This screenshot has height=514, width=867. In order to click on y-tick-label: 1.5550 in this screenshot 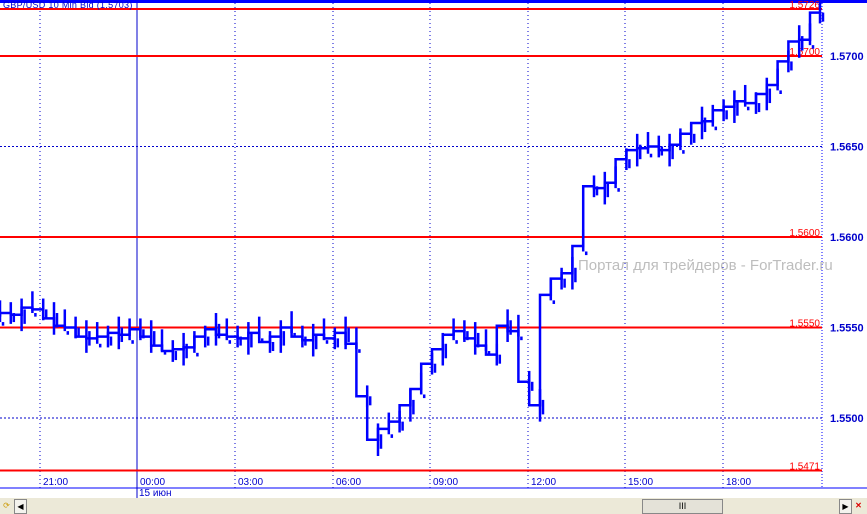, I will do `click(847, 329)`.